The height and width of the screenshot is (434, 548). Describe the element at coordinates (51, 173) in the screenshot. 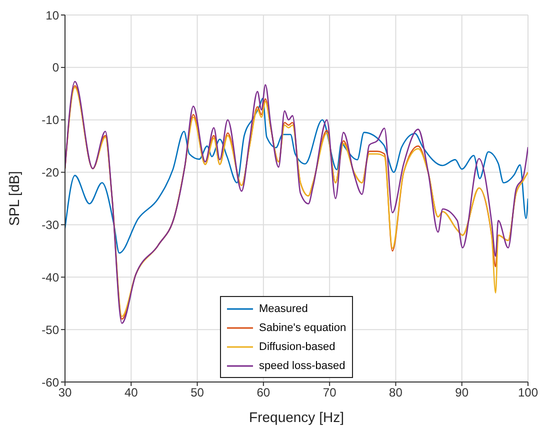

I see `y-tick-label: -20` at that location.